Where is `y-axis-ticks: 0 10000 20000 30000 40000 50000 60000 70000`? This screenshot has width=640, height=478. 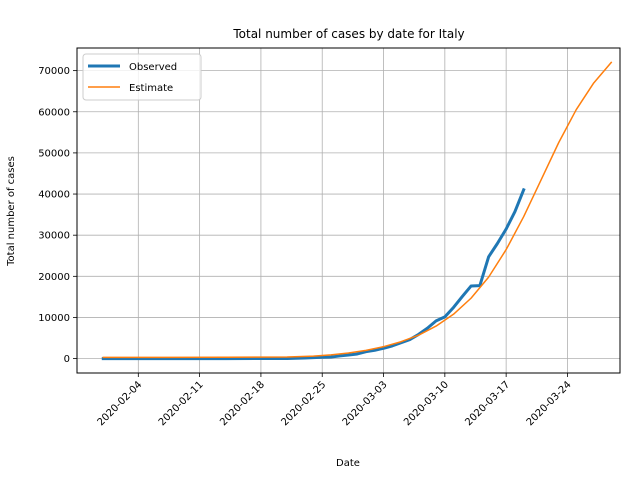
y-axis-ticks: 0 10000 20000 30000 40000 50000 60000 70000 is located at coordinates (57, 215).